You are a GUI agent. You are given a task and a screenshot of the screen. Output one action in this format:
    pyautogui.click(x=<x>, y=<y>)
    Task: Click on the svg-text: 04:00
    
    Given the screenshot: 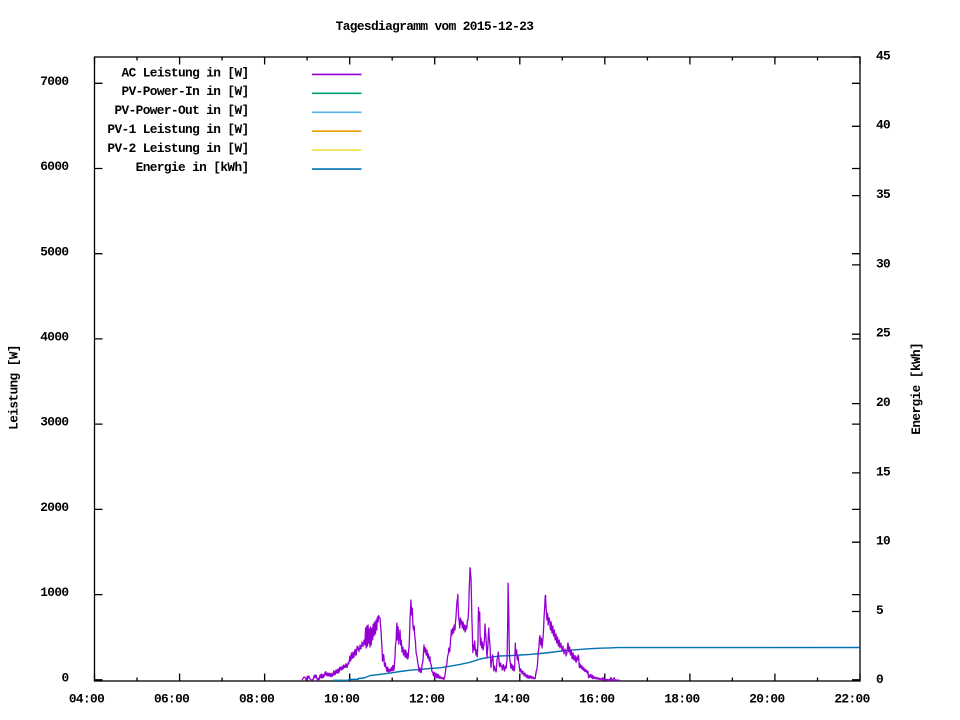 What is the action you would take?
    pyautogui.click(x=86, y=698)
    